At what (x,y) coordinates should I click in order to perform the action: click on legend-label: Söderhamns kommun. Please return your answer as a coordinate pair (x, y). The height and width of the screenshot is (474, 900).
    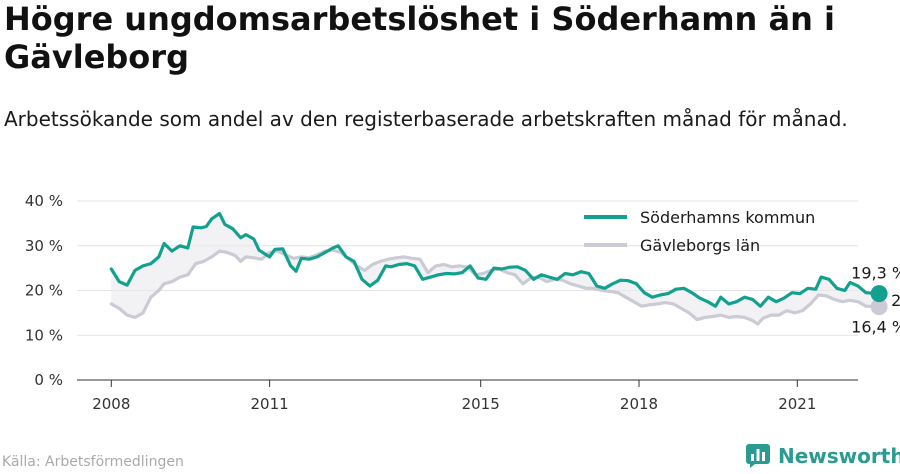
    Looking at the image, I should click on (727, 217).